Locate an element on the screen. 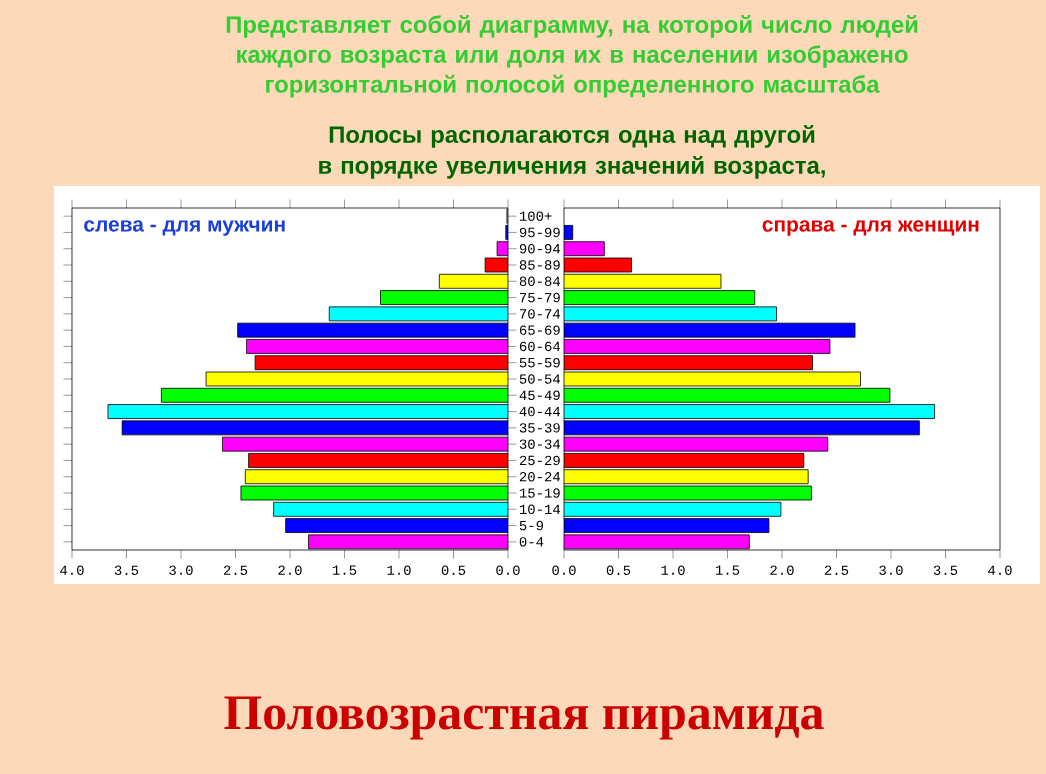 This screenshot has width=1046, height=774. annotation: справа - для женщин is located at coordinates (870, 228).